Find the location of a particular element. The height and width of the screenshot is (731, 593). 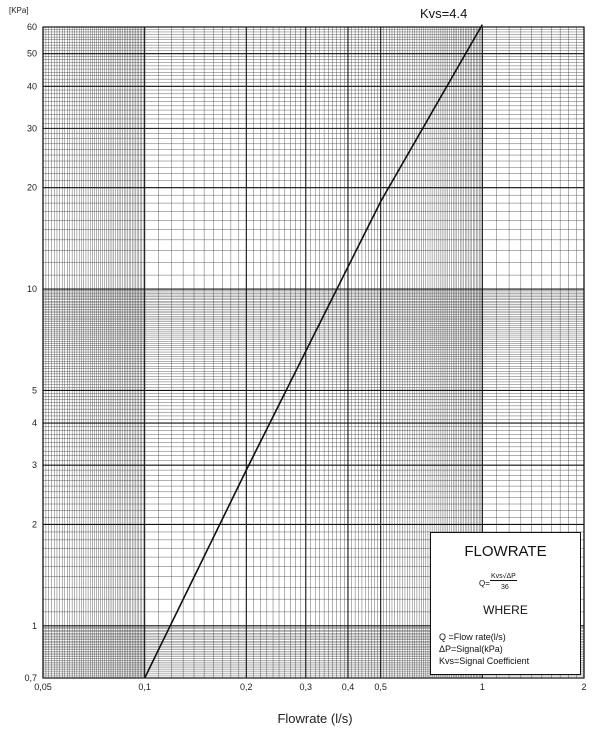

x-tick-label: 0,4 is located at coordinates (348, 687).